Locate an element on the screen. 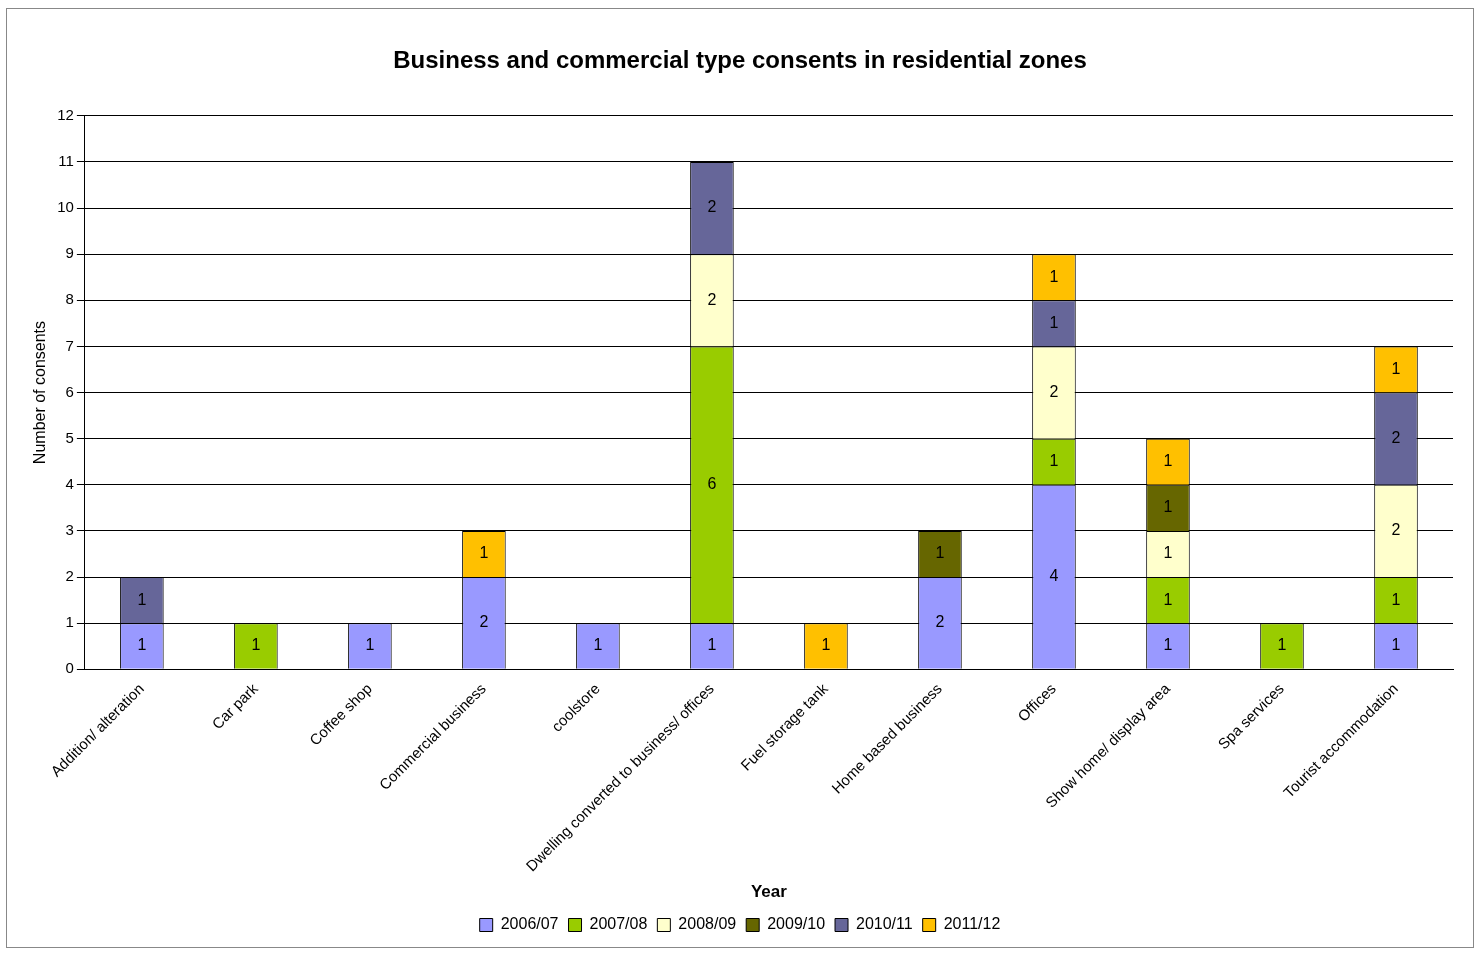 The height and width of the screenshot is (955, 1482). y-tick-label: 4 is located at coordinates (69, 483).